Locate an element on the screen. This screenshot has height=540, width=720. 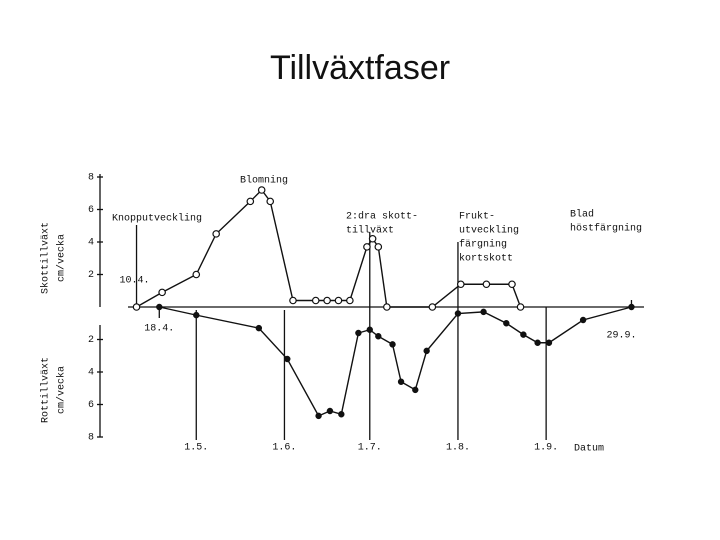
axis-label: Skottillväxt is located at coordinates (46, 258).